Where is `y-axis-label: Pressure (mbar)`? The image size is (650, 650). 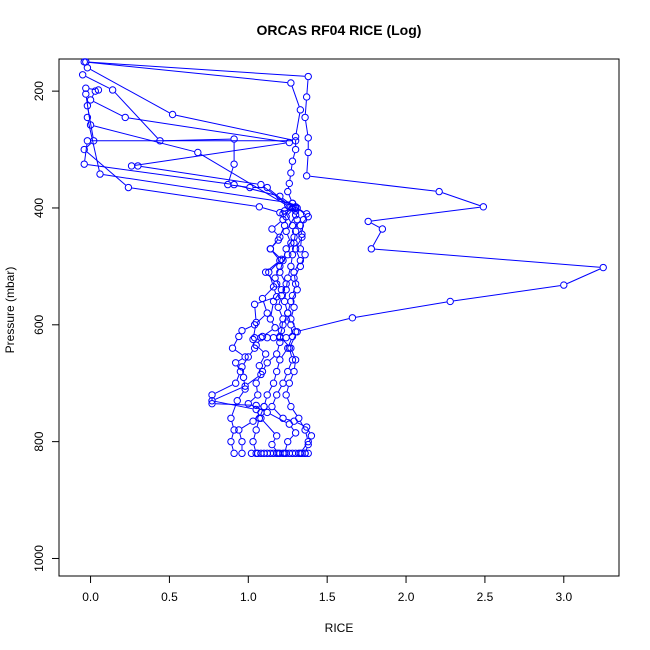 y-axis-label: Pressure (mbar) is located at coordinates (10, 310).